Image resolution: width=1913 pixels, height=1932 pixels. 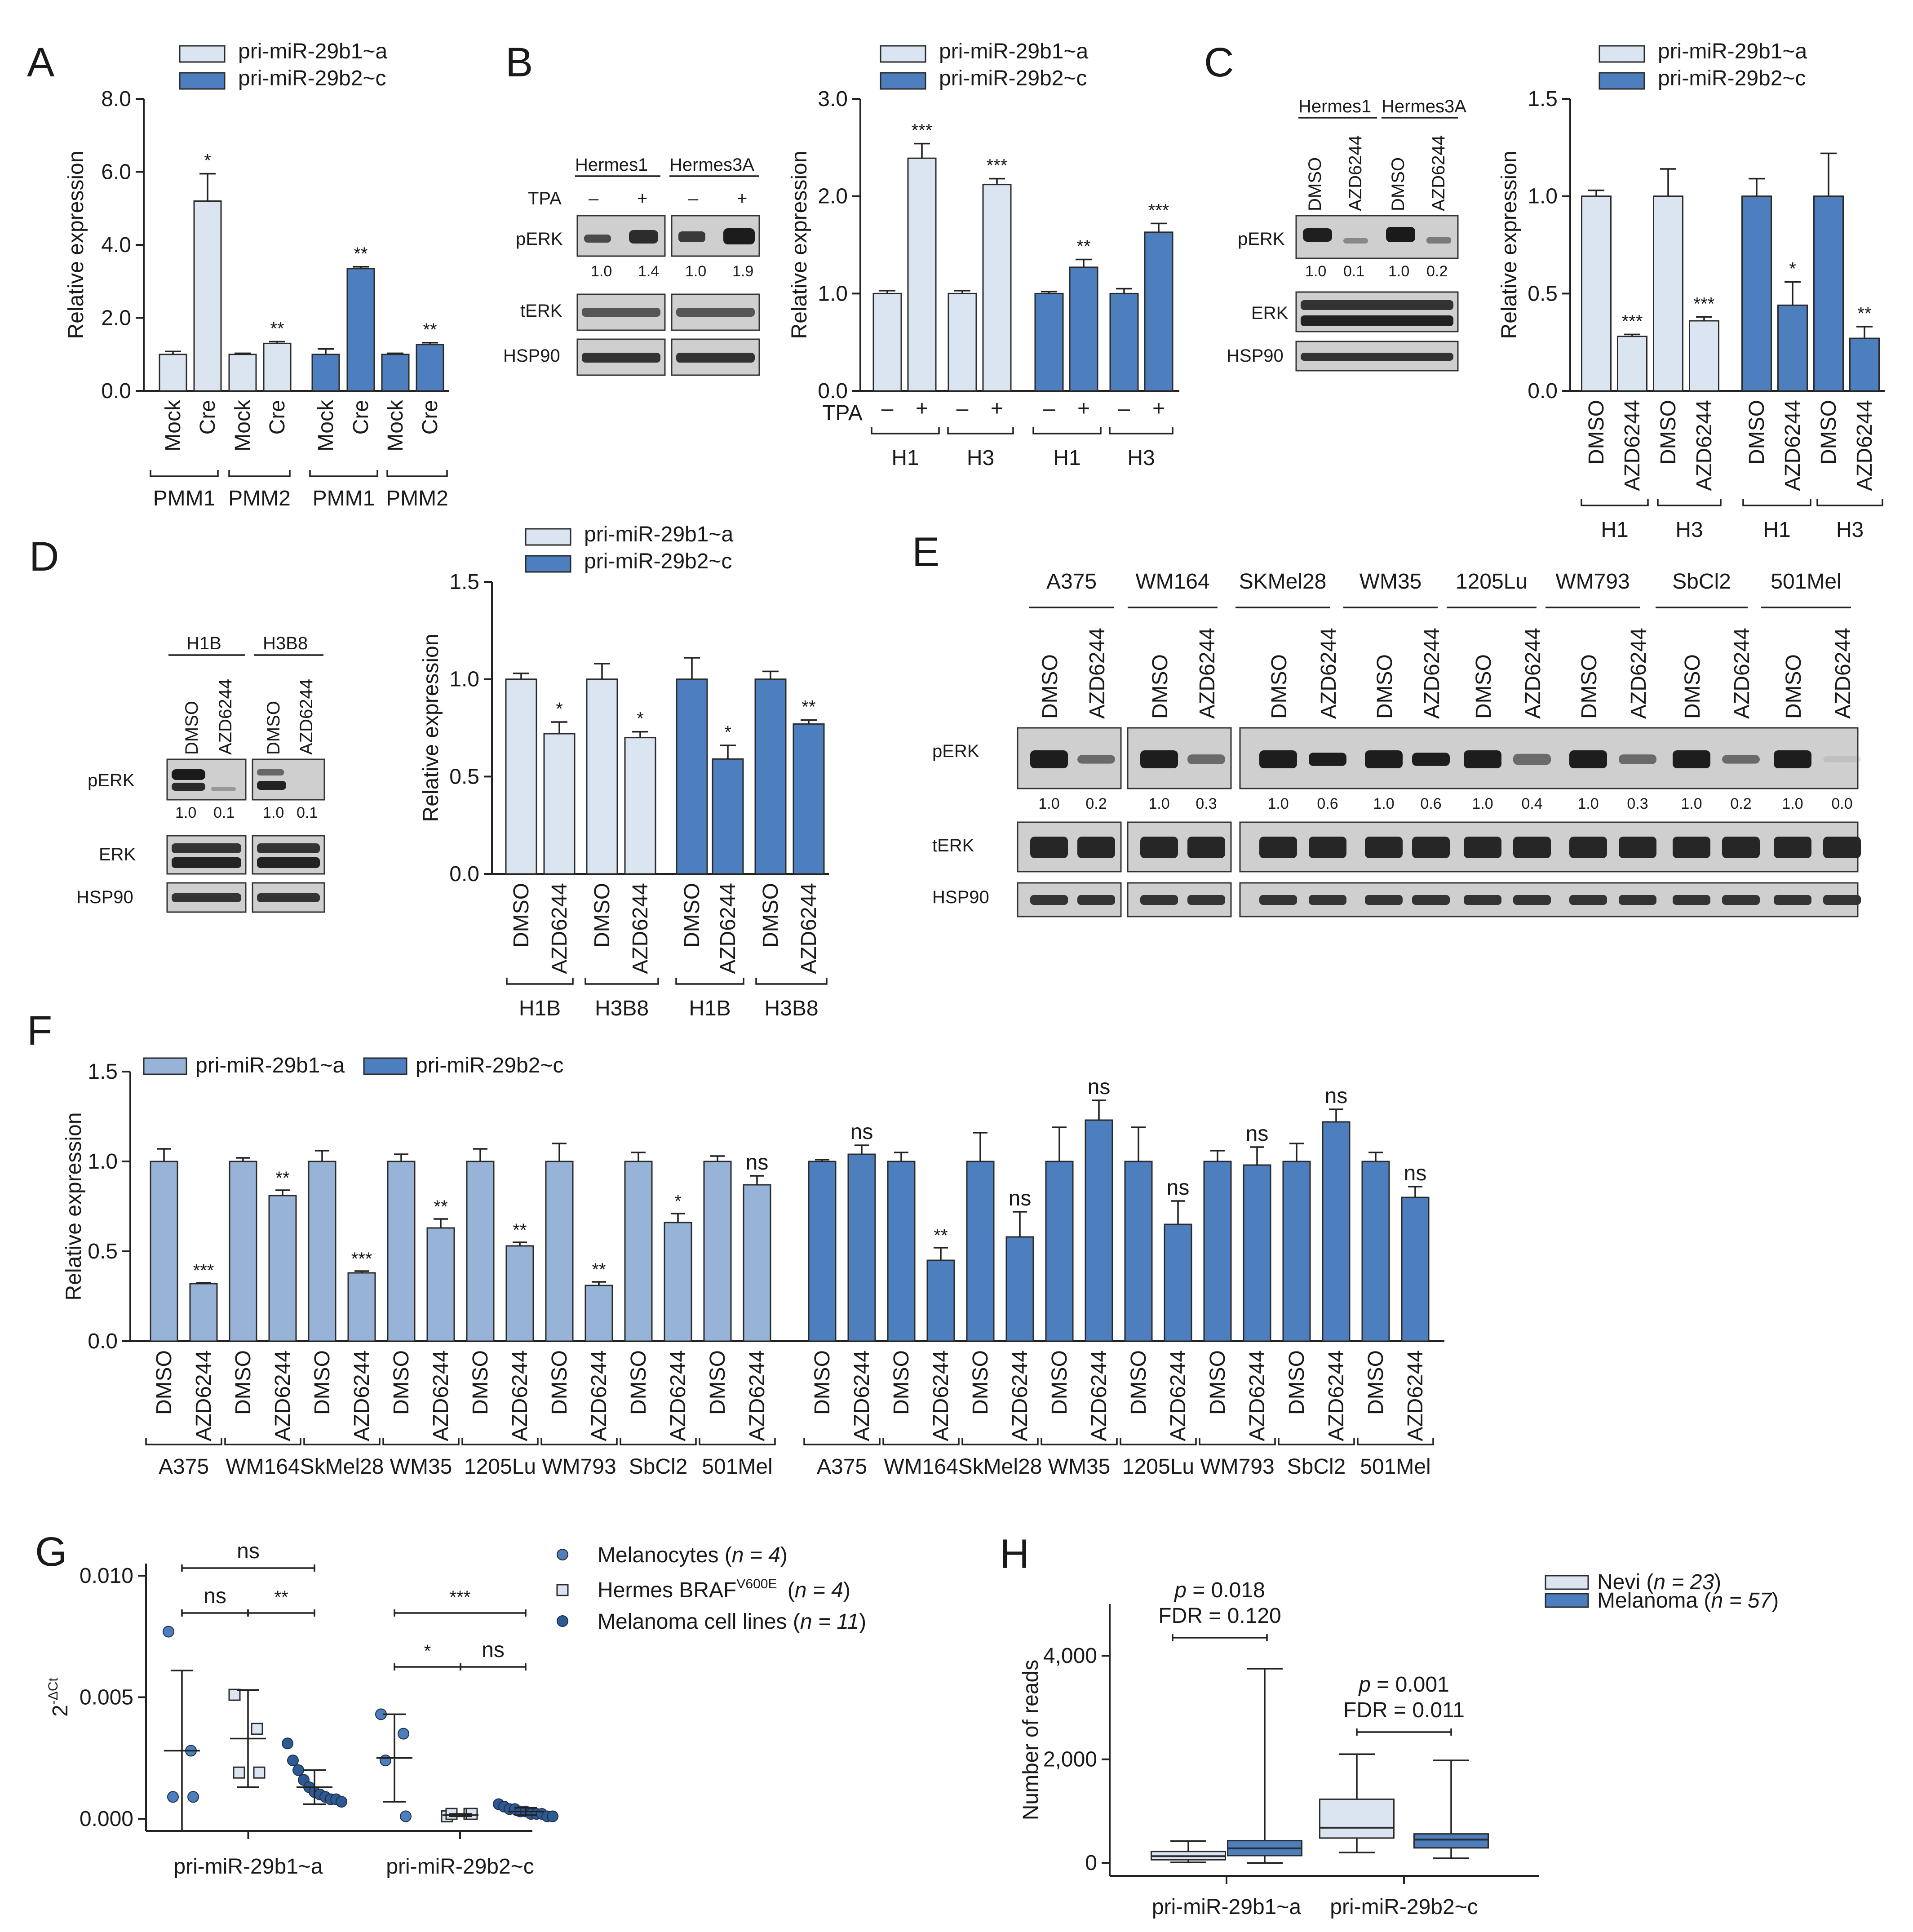 I want to click on chart-h-x-label: pri-miR-29b2~c, so click(x=1404, y=1907).